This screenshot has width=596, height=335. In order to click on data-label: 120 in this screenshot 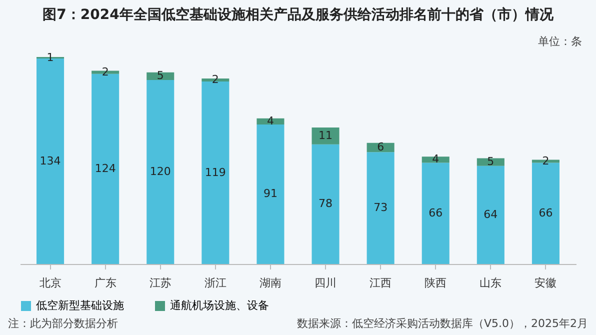, I will do `click(160, 171)`.